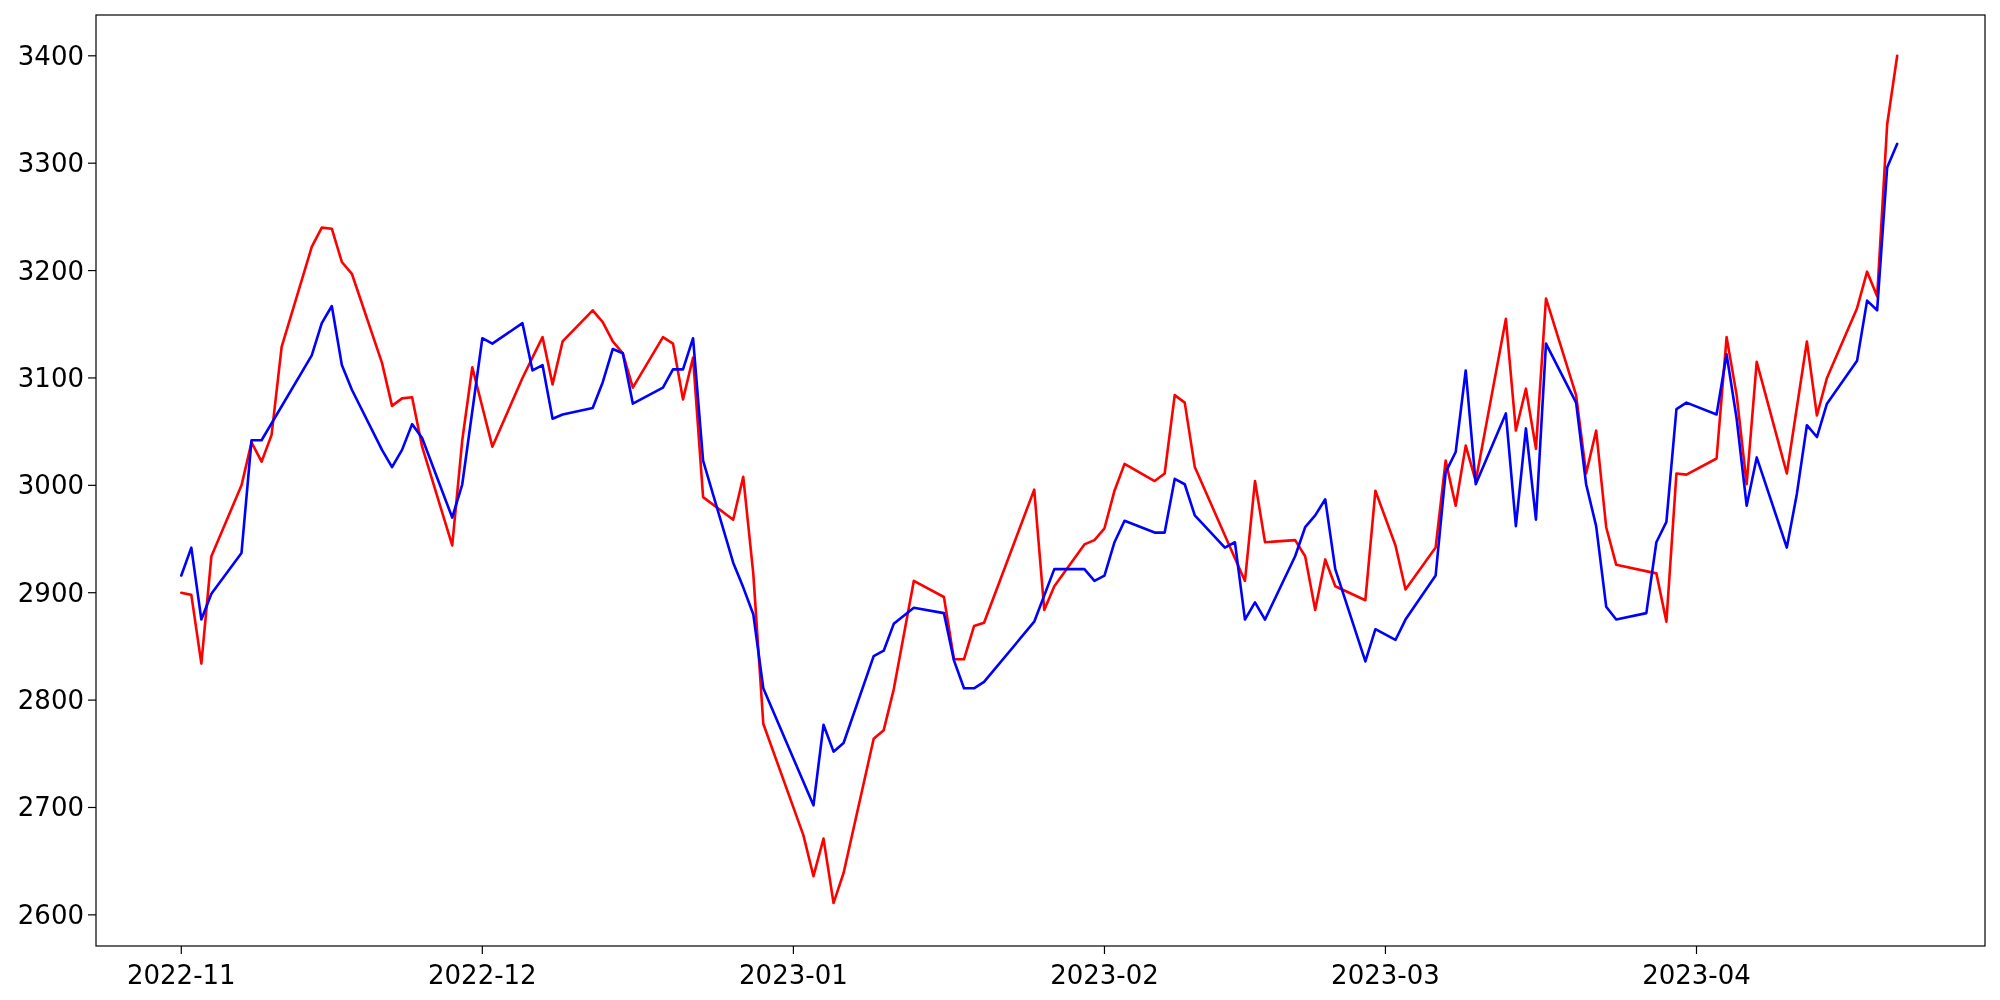 This screenshot has width=2000, height=1000. Describe the element at coordinates (50, 914) in the screenshot. I see `y-tick-label: 2600` at that location.